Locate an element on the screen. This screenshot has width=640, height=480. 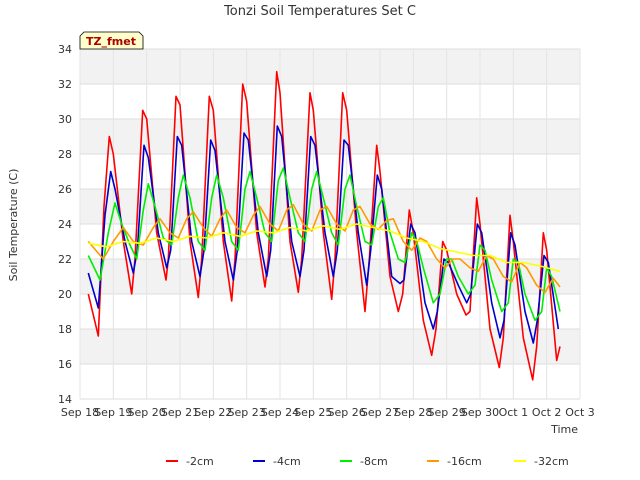
y-tick-label: 26 is located at coordinates (65, 189).